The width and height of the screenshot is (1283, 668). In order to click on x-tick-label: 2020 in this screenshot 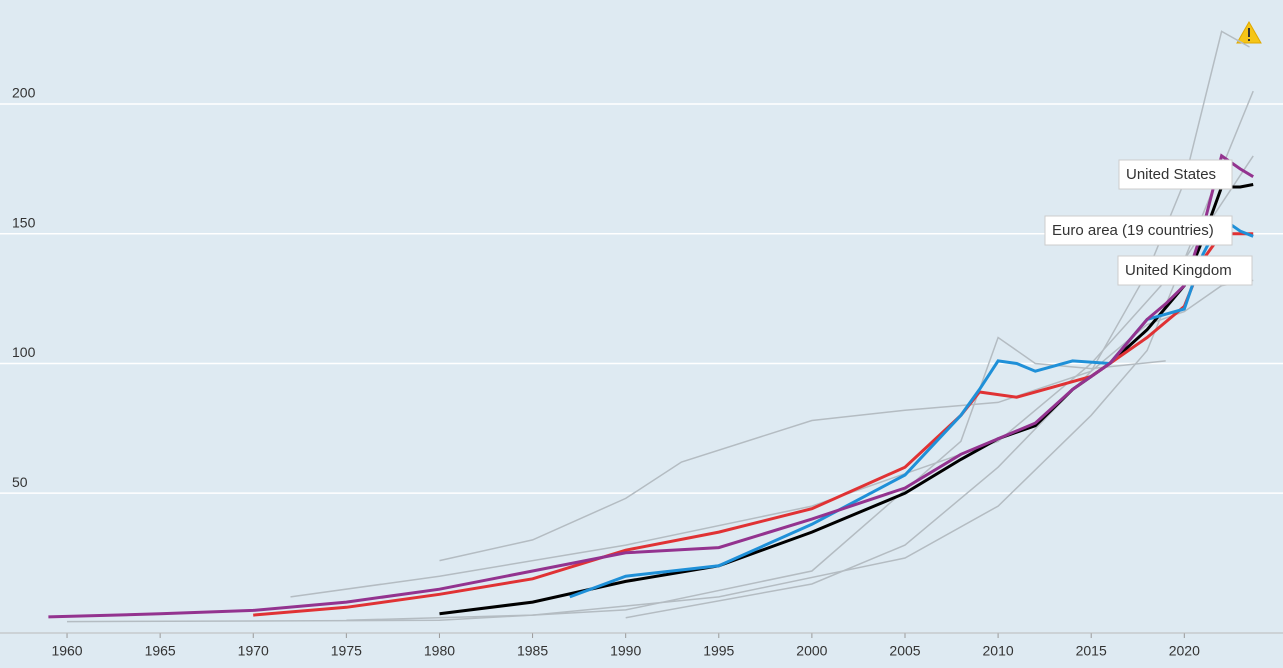, I will do `click(1184, 651)`.